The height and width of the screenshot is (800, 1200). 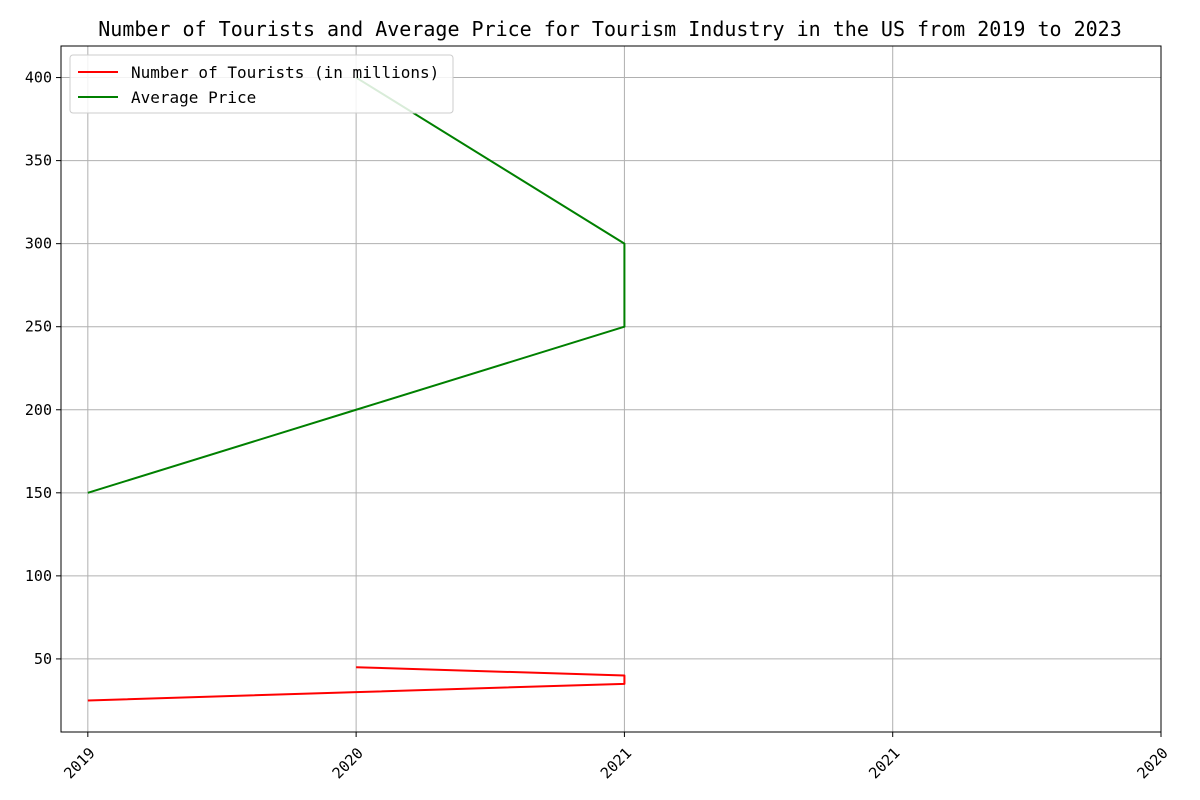 What do you see at coordinates (43, 659) in the screenshot?
I see `y-tick-label: 50` at bounding box center [43, 659].